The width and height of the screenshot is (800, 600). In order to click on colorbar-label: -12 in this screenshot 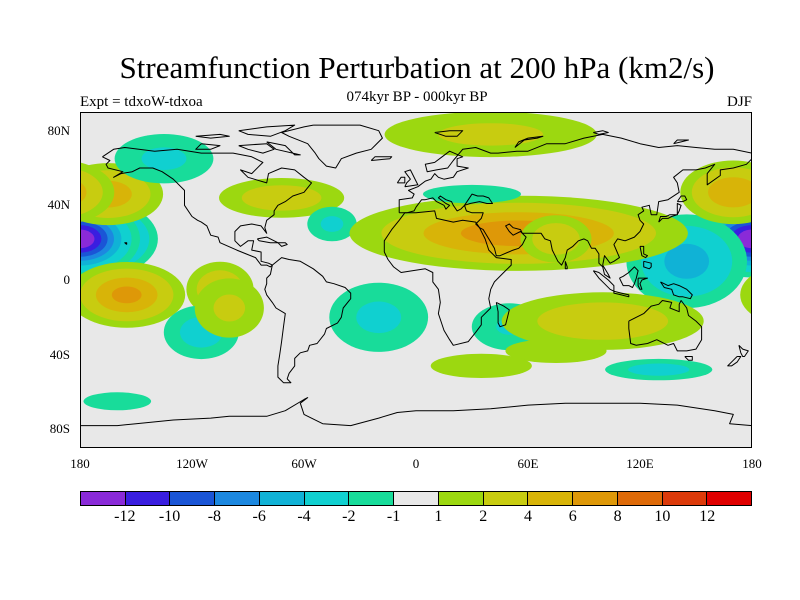, I will do `click(125, 516)`.